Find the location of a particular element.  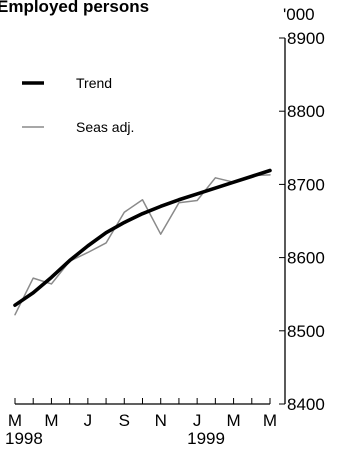

y-tick-label: 8700 is located at coordinates (306, 184).